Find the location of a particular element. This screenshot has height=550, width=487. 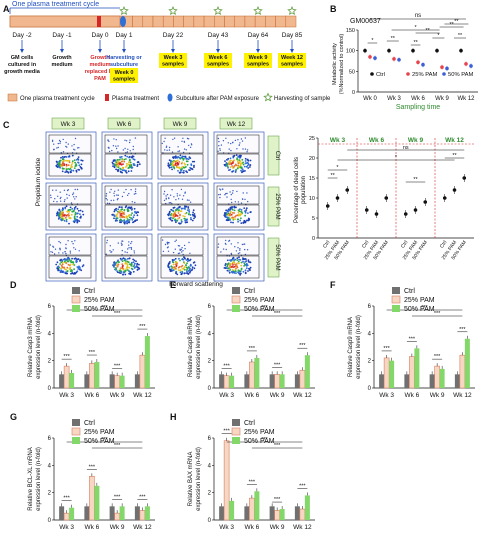

y-axis-label-2: expression level (n-fold) is located at coordinates (39, 347).